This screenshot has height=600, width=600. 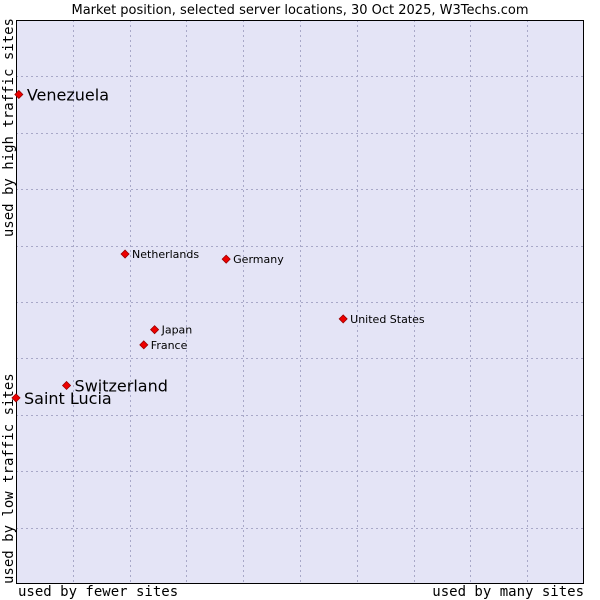 I want to click on data-point-netherlands: Netherlands, so click(x=159, y=254).